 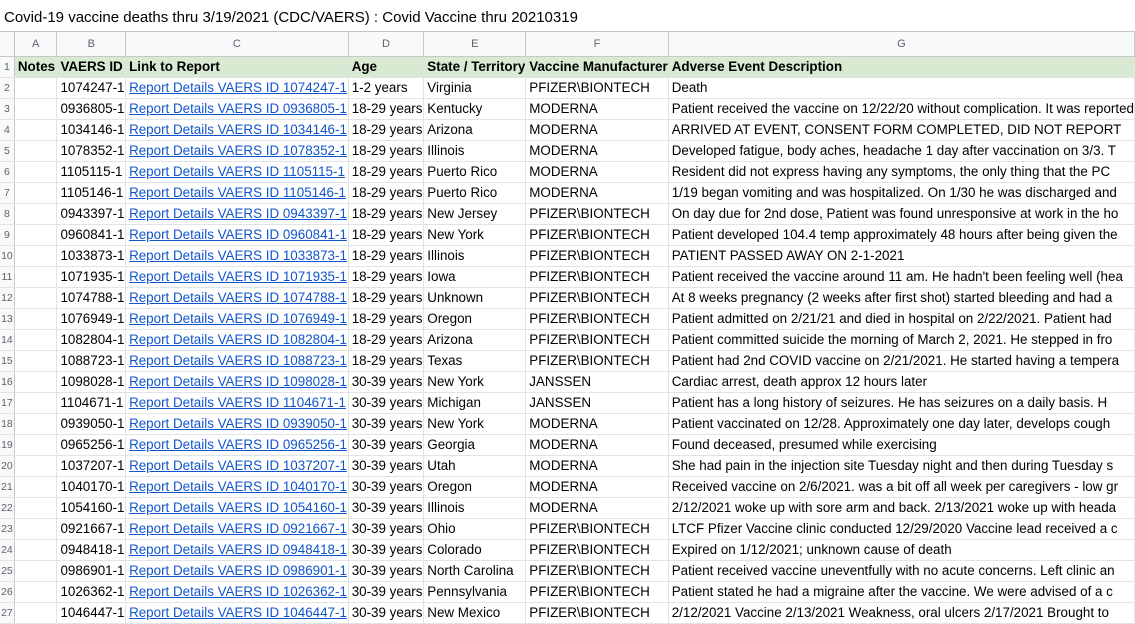 I want to click on vaers-id-cell: 0921667-1, so click(x=91, y=529).